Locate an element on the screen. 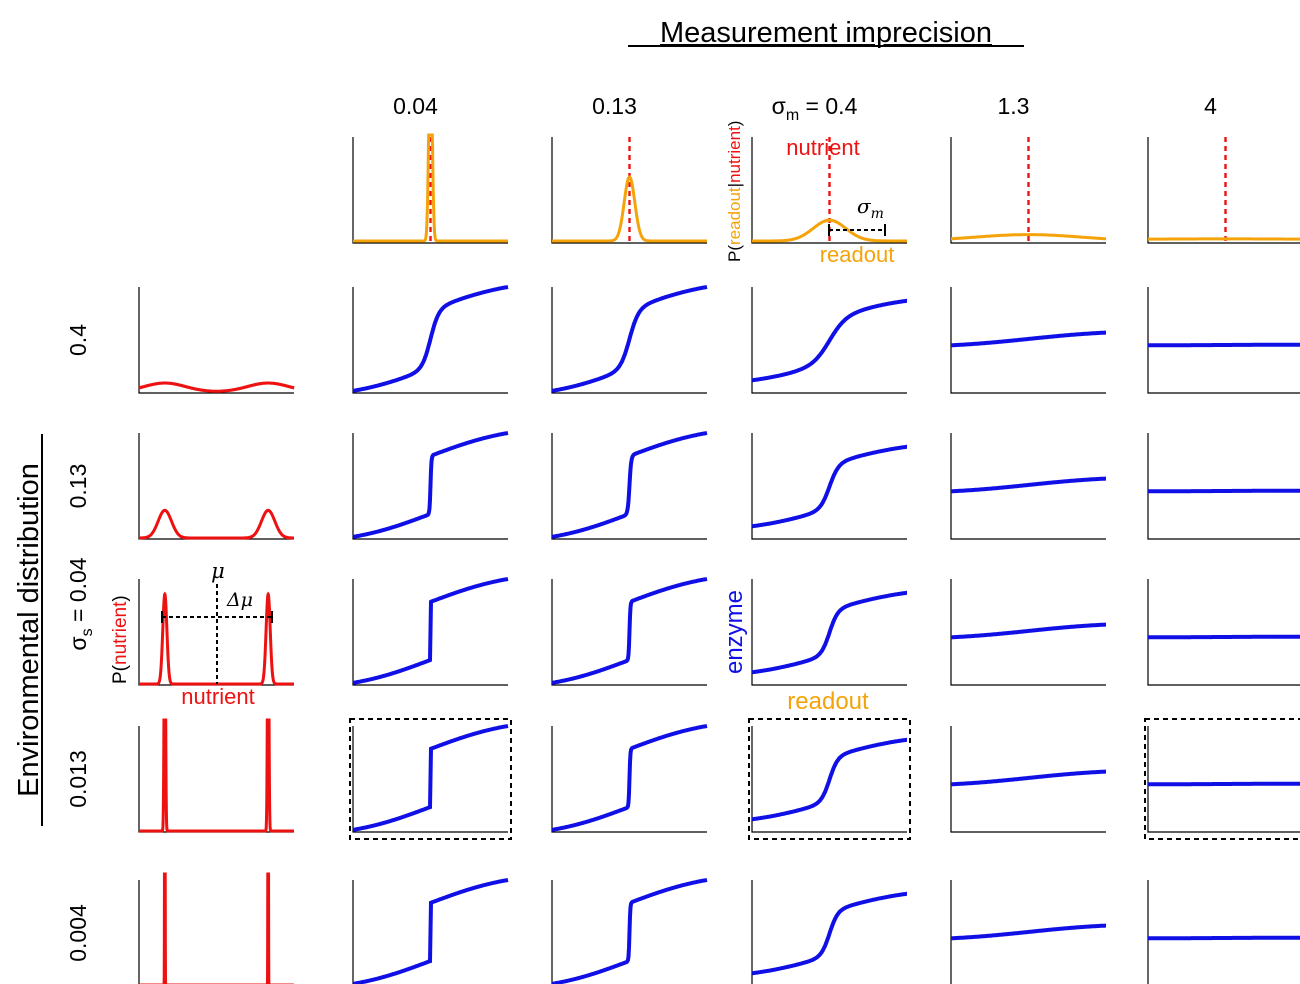 The width and height of the screenshot is (1300, 984). response-panel-r1-c4 is located at coordinates (1223, 486).